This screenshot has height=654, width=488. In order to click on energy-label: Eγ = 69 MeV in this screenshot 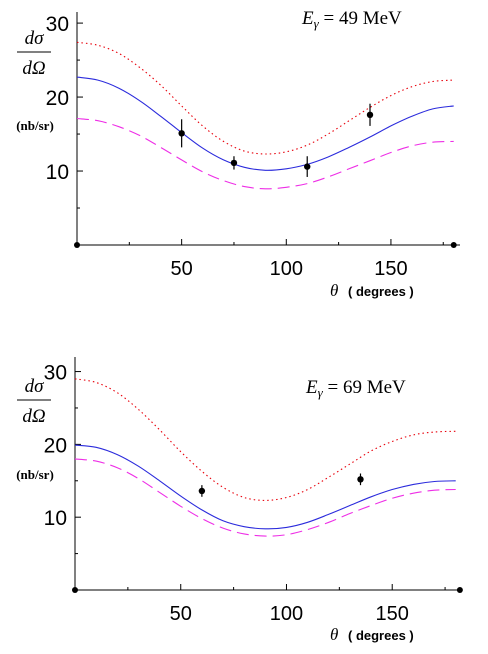, I will do `click(355, 388)`.